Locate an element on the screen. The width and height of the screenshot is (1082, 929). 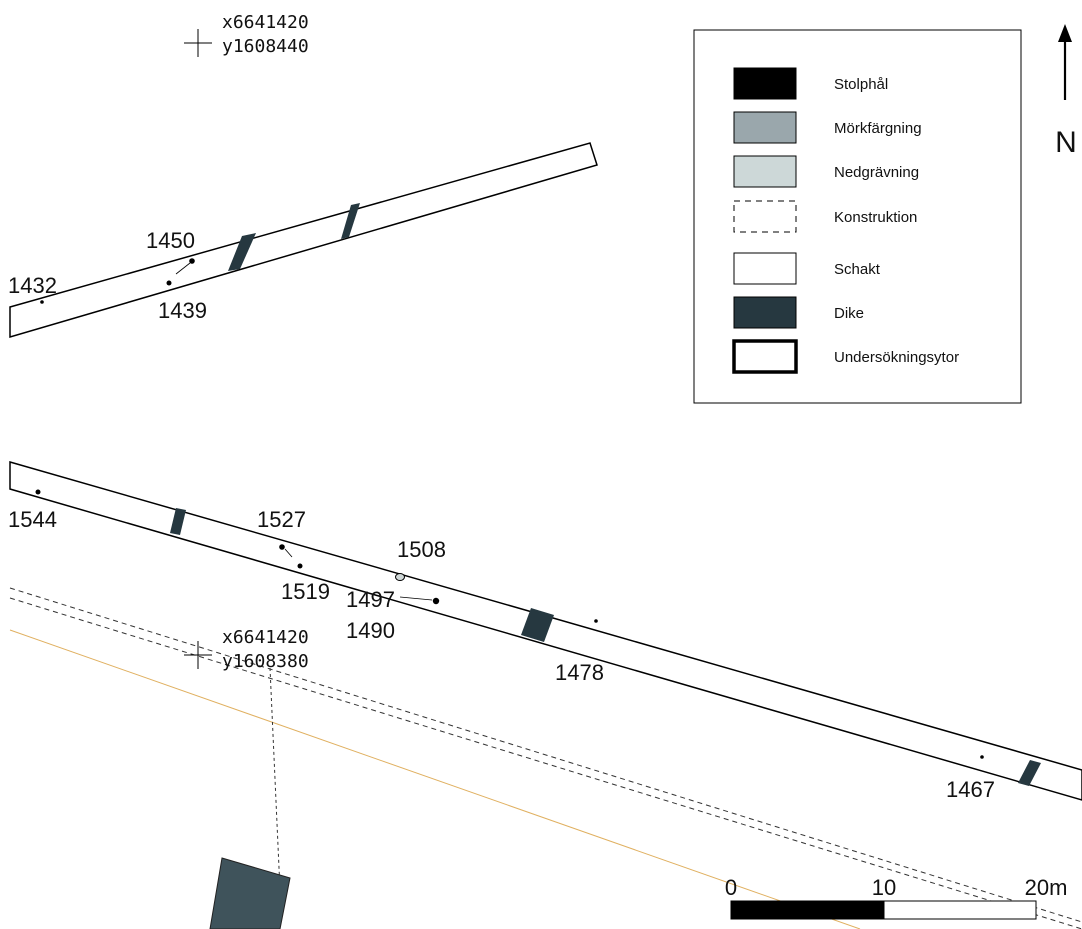
label-1490: 1490 is located at coordinates (370, 630).